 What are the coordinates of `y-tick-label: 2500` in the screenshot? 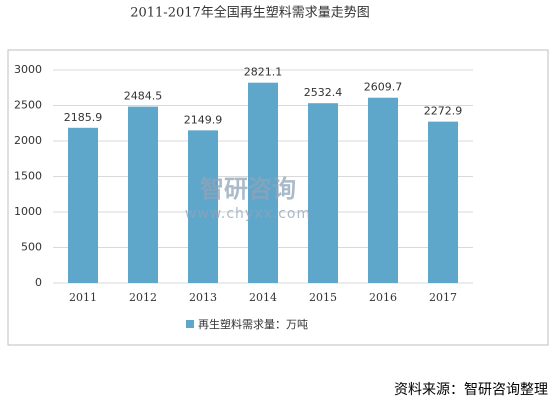 It's located at (28, 105).